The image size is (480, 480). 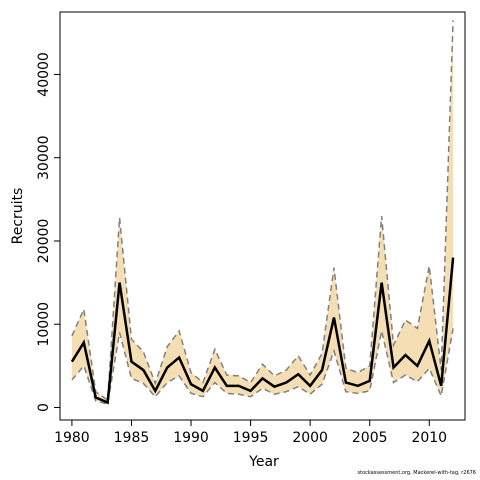 I want to click on x-tick-label: 1980, so click(x=72, y=438).